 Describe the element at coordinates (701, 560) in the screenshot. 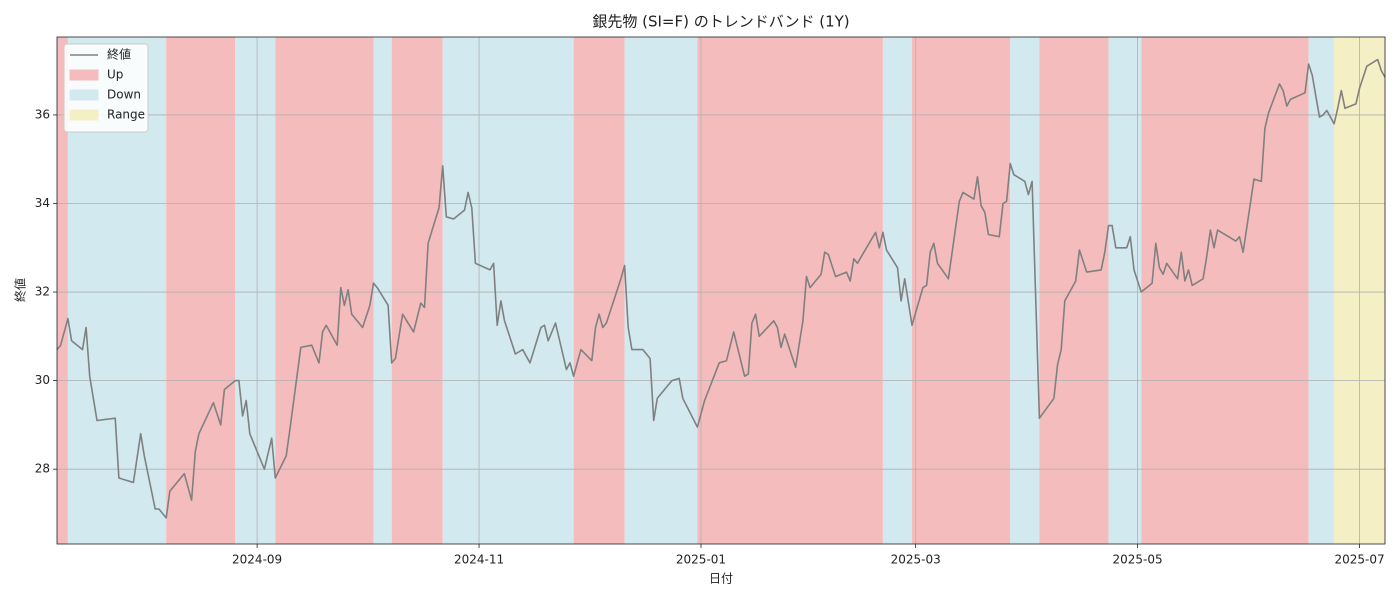

I see `x-tick-label: 2025-01` at that location.